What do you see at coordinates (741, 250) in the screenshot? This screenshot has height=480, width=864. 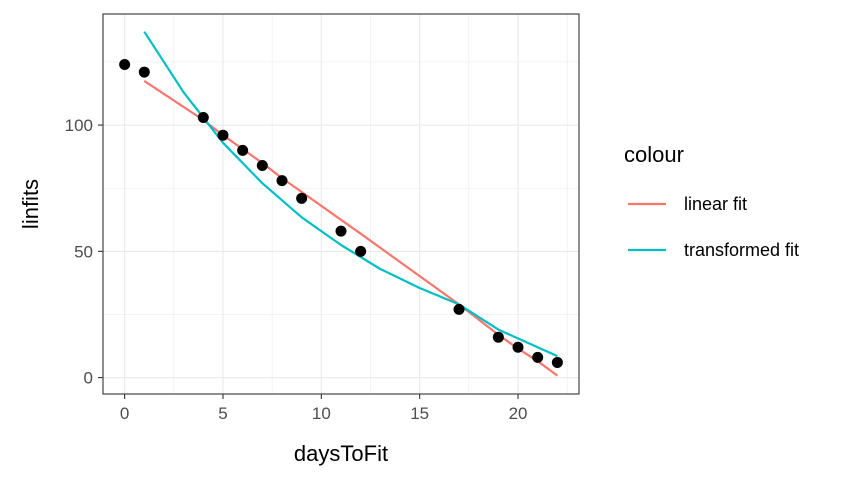 I see `legend-label-transformed-fit: transformed fit` at bounding box center [741, 250].